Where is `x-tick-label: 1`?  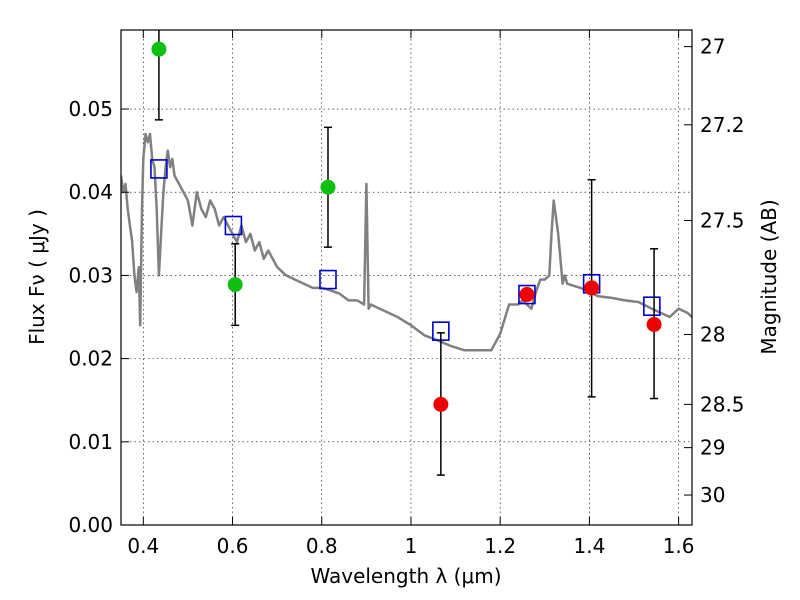 x-tick-label: 1 is located at coordinates (411, 546).